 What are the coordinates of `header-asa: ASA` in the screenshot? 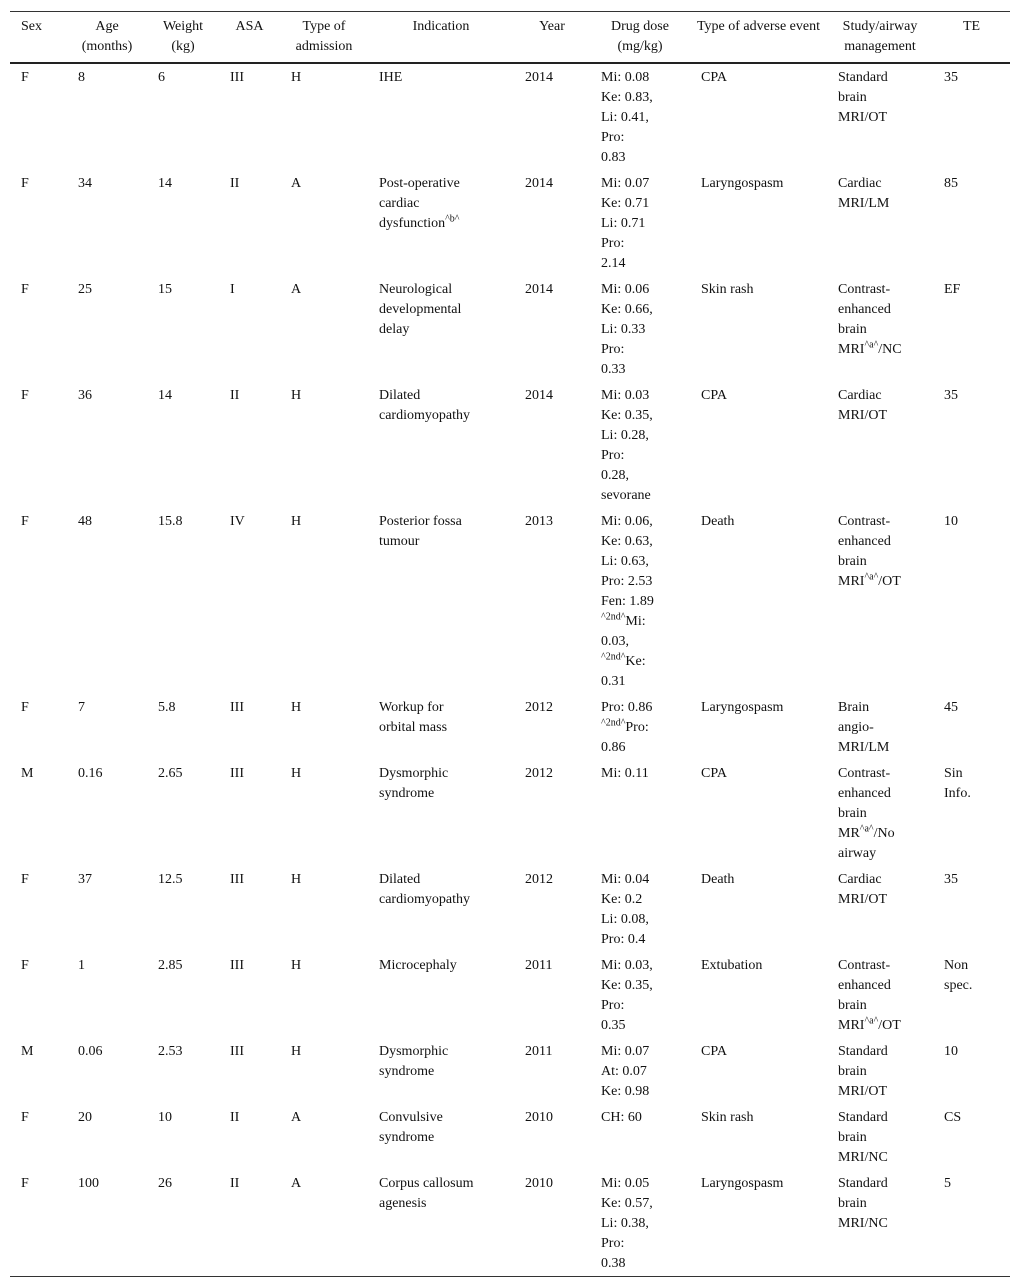 It's located at (249, 26).